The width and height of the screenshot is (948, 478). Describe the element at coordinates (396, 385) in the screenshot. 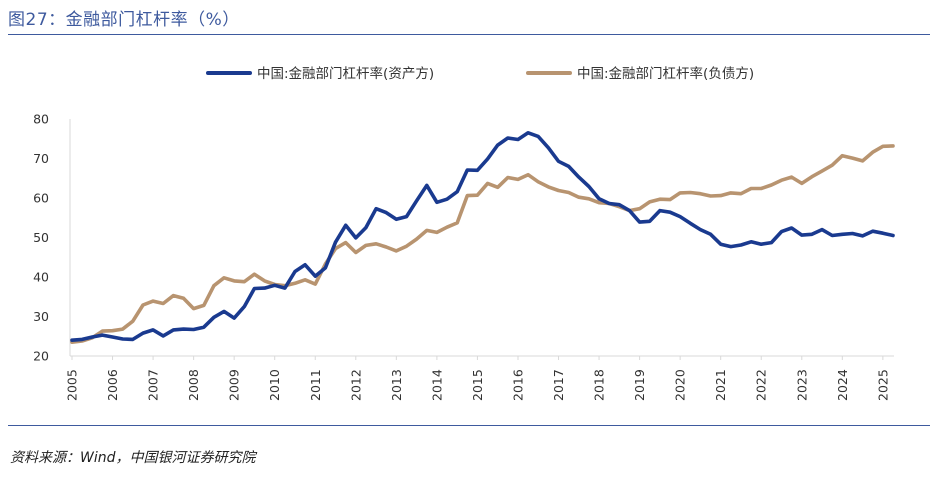

I see `x-tick-label: 2013` at that location.